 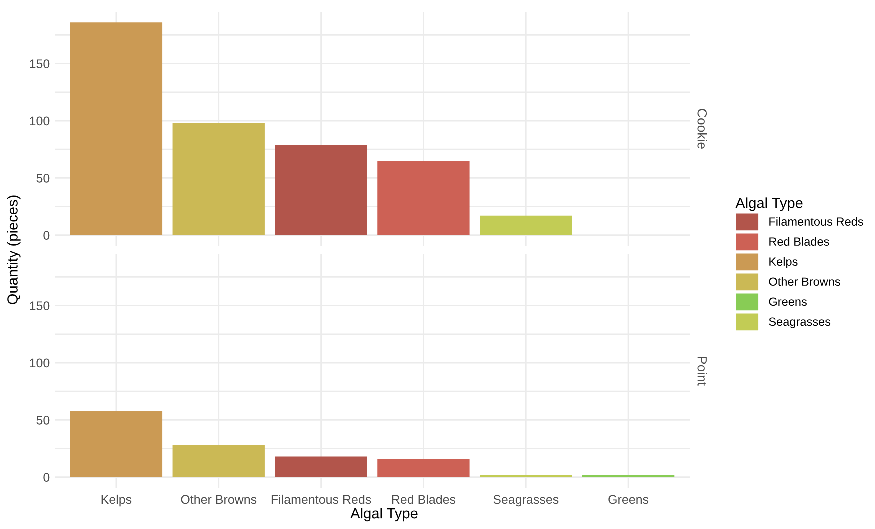 I want to click on legend-label: Other Browns, so click(x=804, y=281).